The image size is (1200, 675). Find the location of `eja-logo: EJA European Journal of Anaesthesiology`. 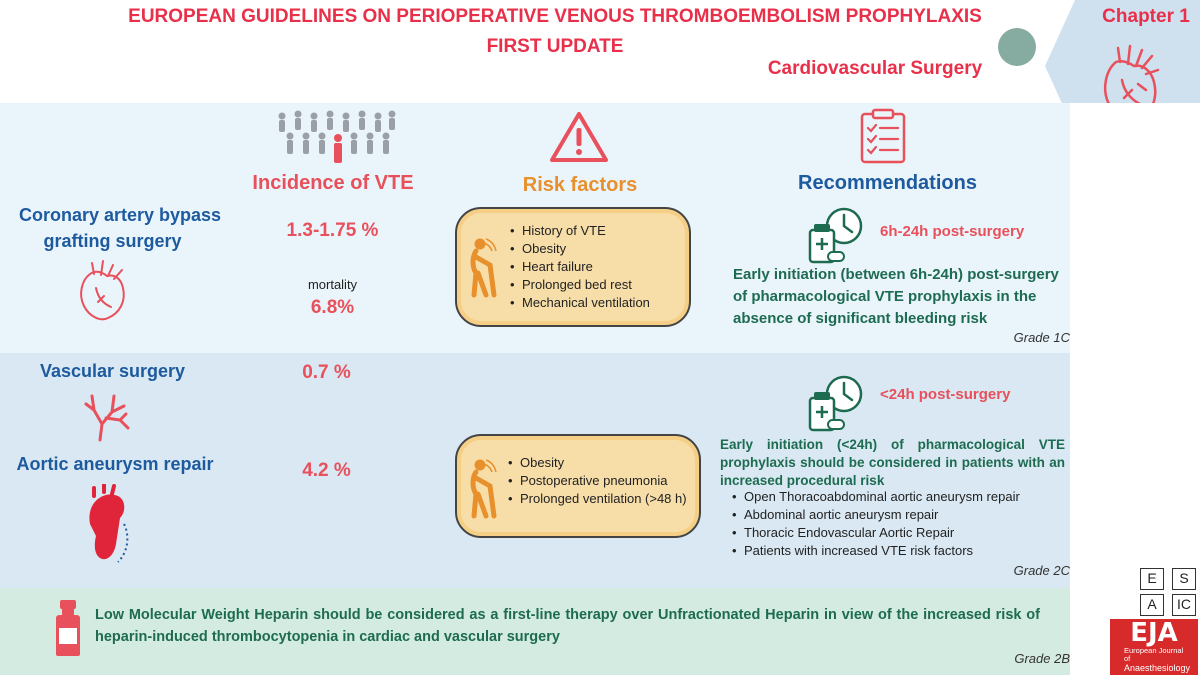

eja-logo: EJA European Journal of Anaesthesiology is located at coordinates (1154, 647).